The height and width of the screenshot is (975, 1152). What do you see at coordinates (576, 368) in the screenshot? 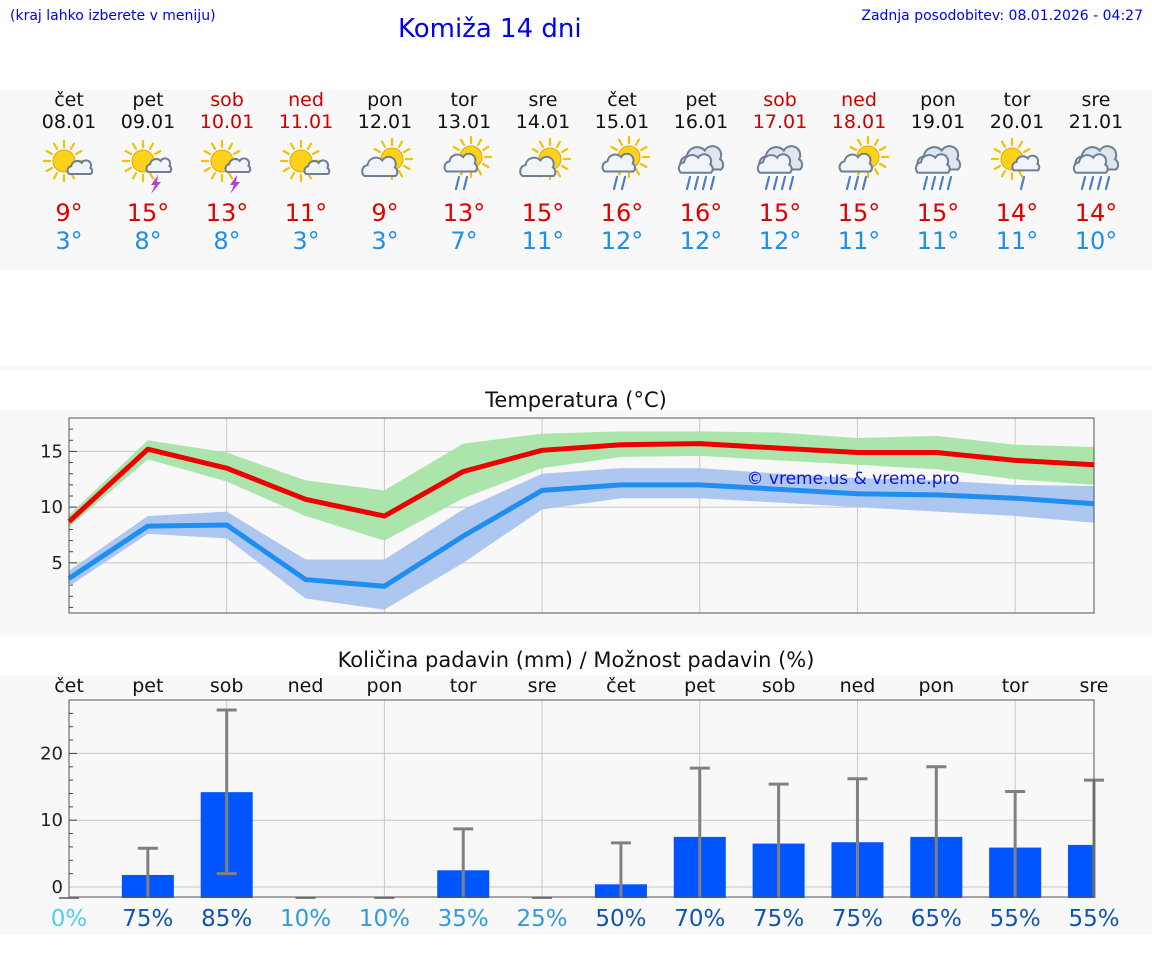
I see `separator-band` at bounding box center [576, 368].